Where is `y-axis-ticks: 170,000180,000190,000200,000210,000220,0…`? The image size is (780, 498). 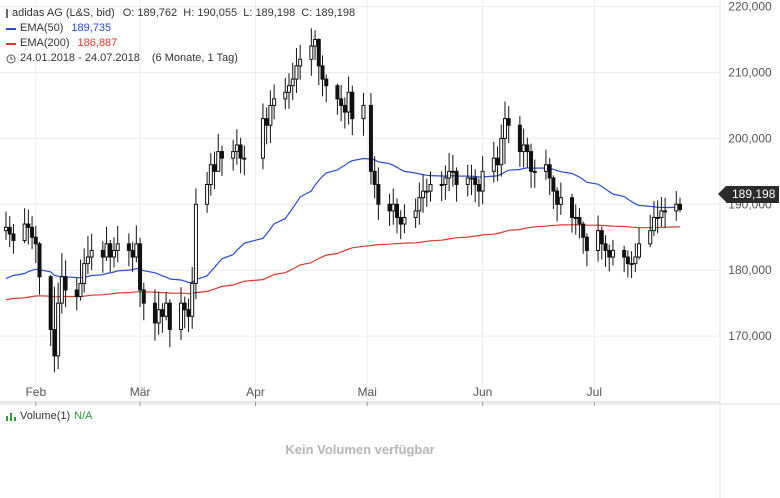
y-axis-ticks: 170,000180,000190,000200,000210,000220,0… is located at coordinates (750, 171).